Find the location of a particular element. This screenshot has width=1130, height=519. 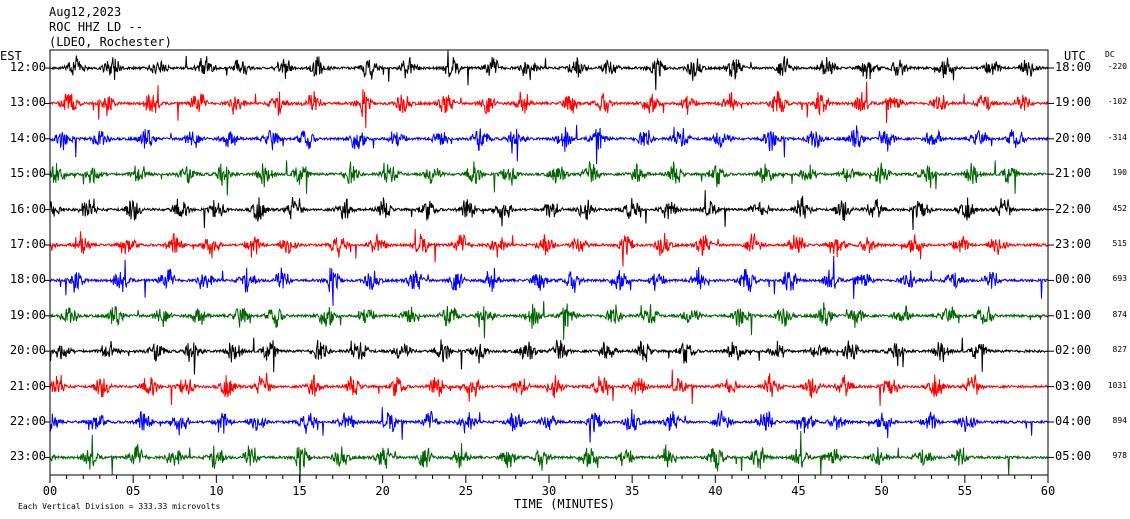

est-time-label: 16:00 is located at coordinates (27, 208).